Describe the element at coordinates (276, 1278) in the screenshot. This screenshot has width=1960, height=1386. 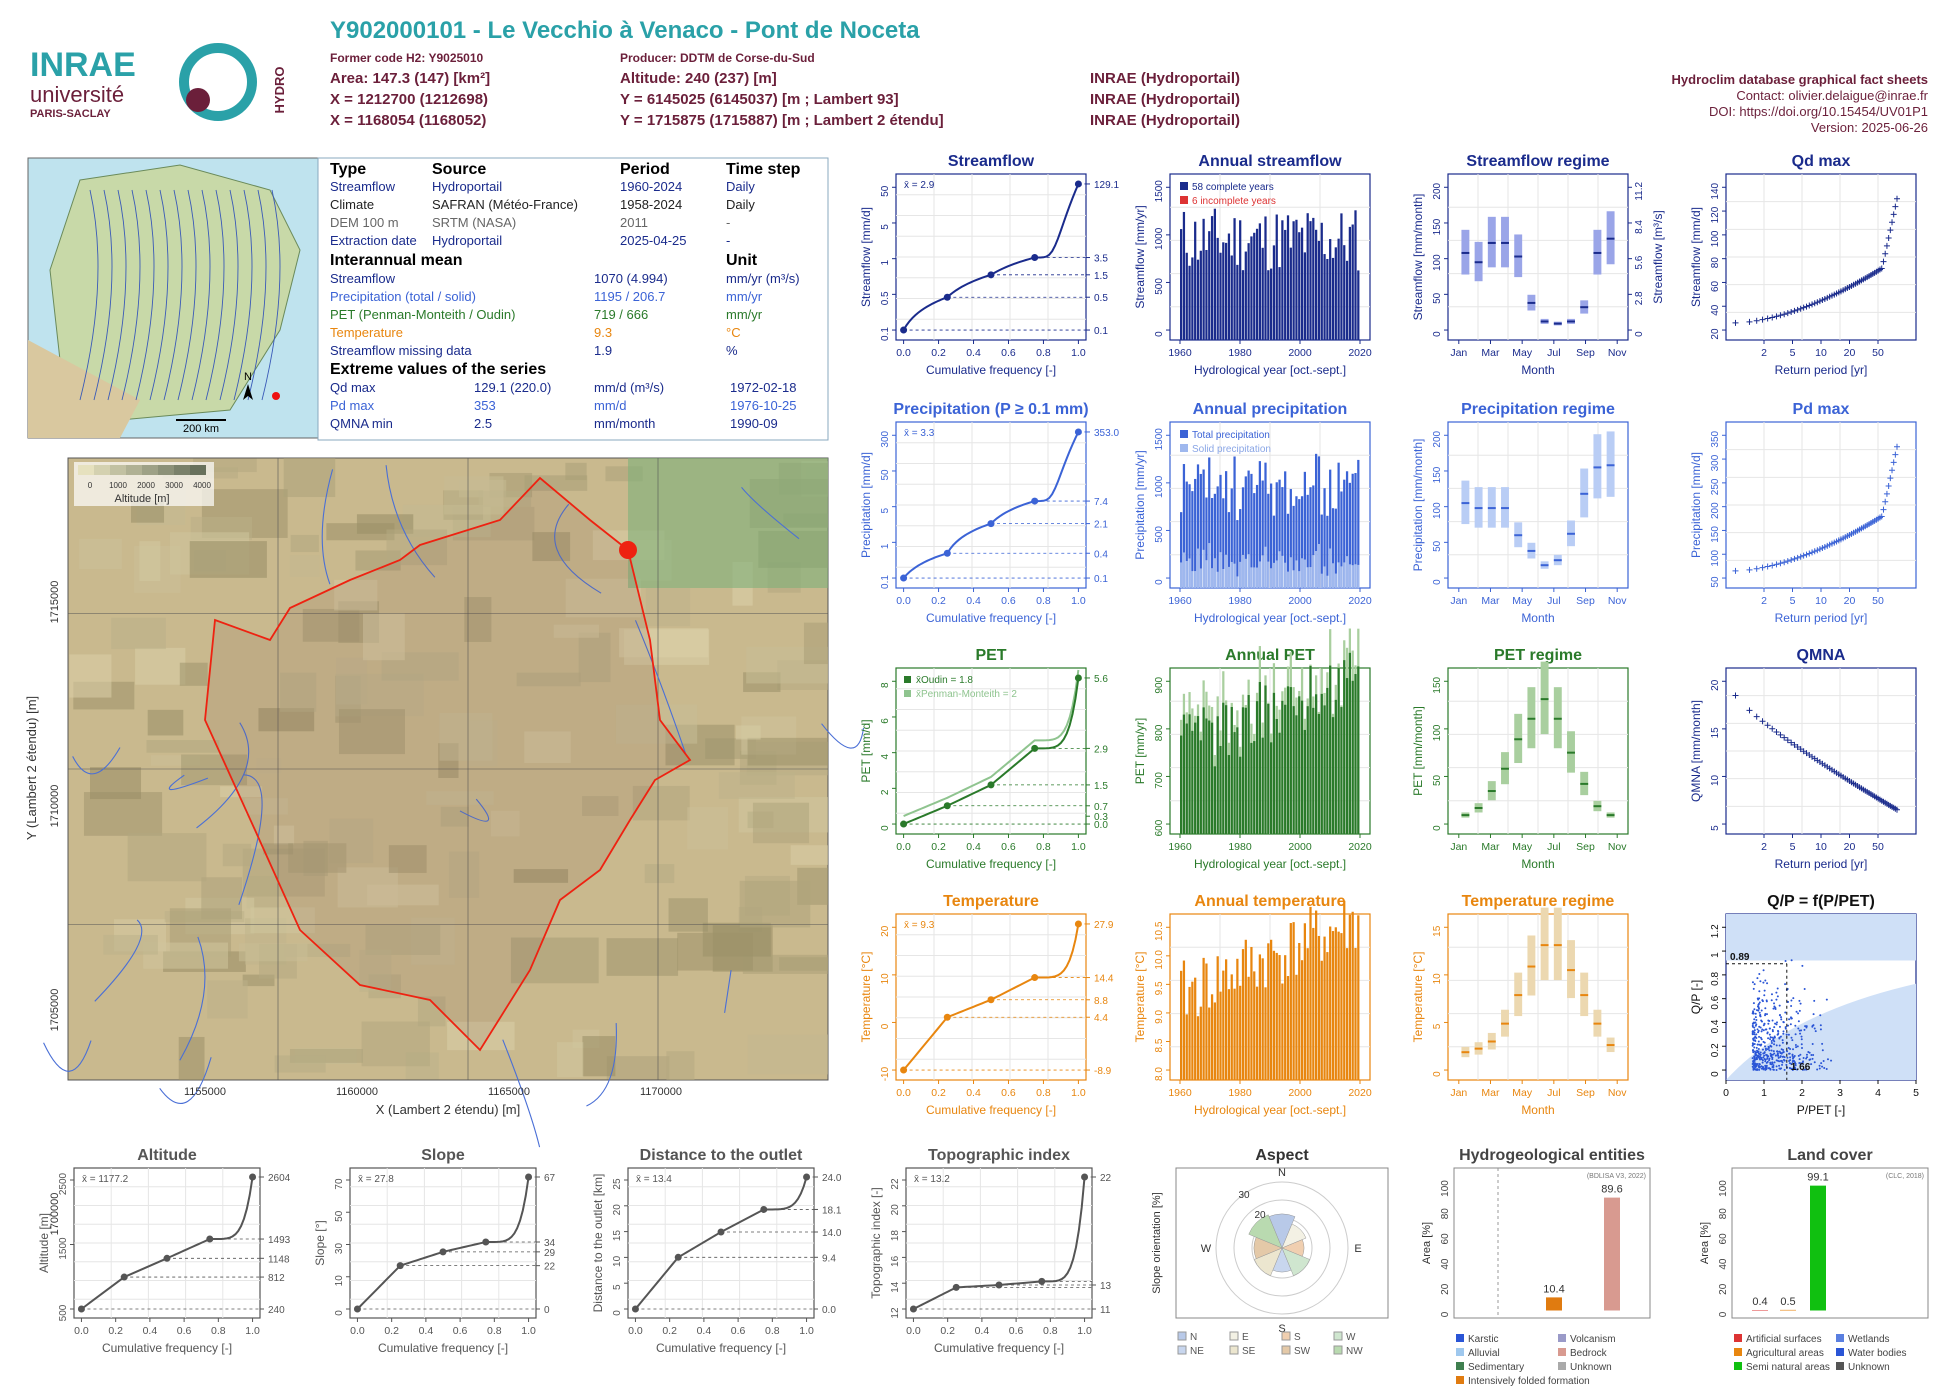
I see `quantile-label: 812` at that location.